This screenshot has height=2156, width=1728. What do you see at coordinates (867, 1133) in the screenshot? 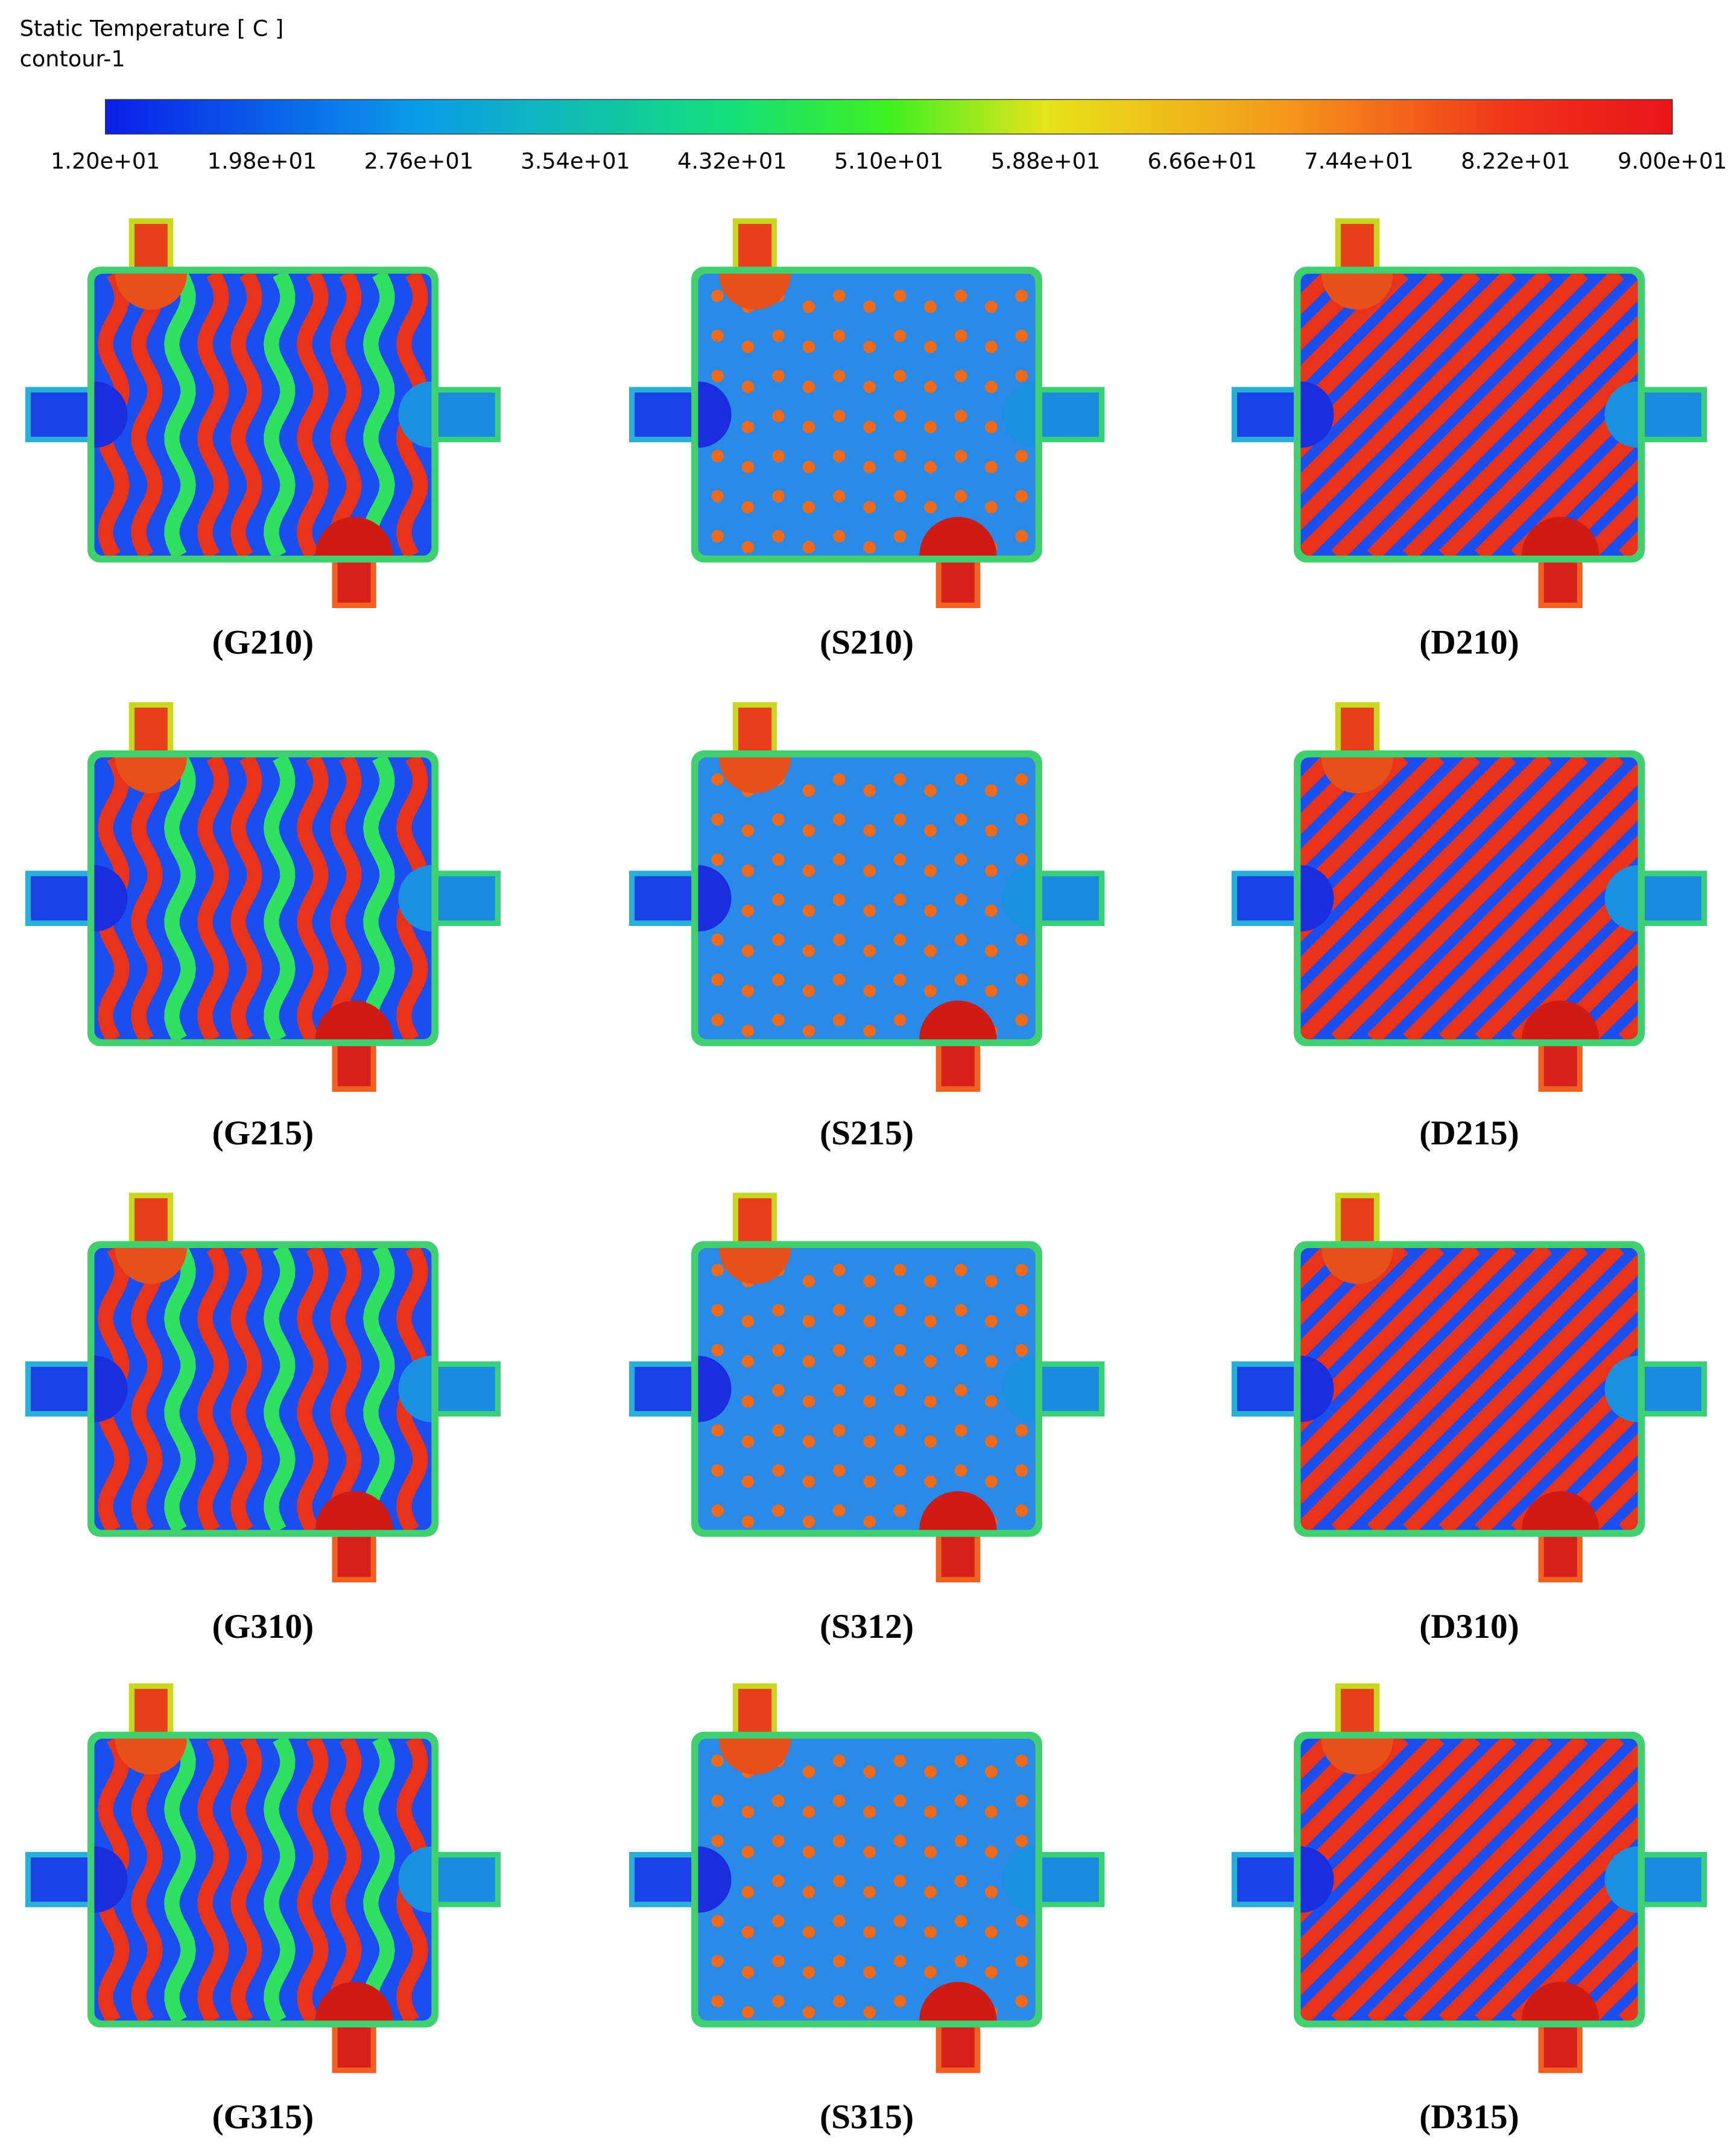
I see `panel-label: (S215)` at bounding box center [867, 1133].